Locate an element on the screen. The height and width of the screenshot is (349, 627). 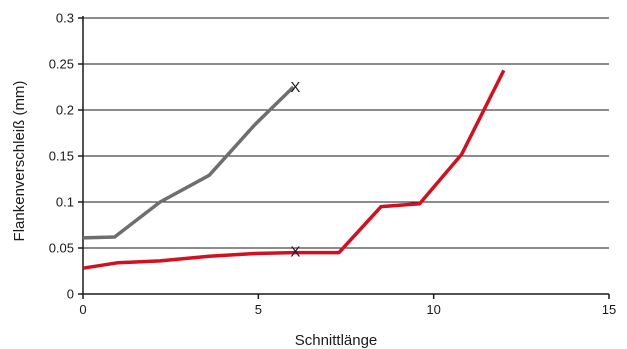
y-tick-label: 0 is located at coordinates (70, 294).